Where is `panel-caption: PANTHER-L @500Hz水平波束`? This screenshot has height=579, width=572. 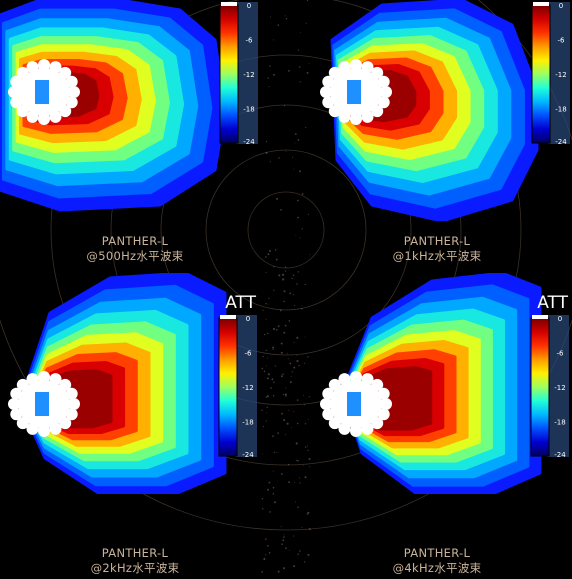
panel-caption: PANTHER-L @500Hz水平波束 is located at coordinates (135, 249).